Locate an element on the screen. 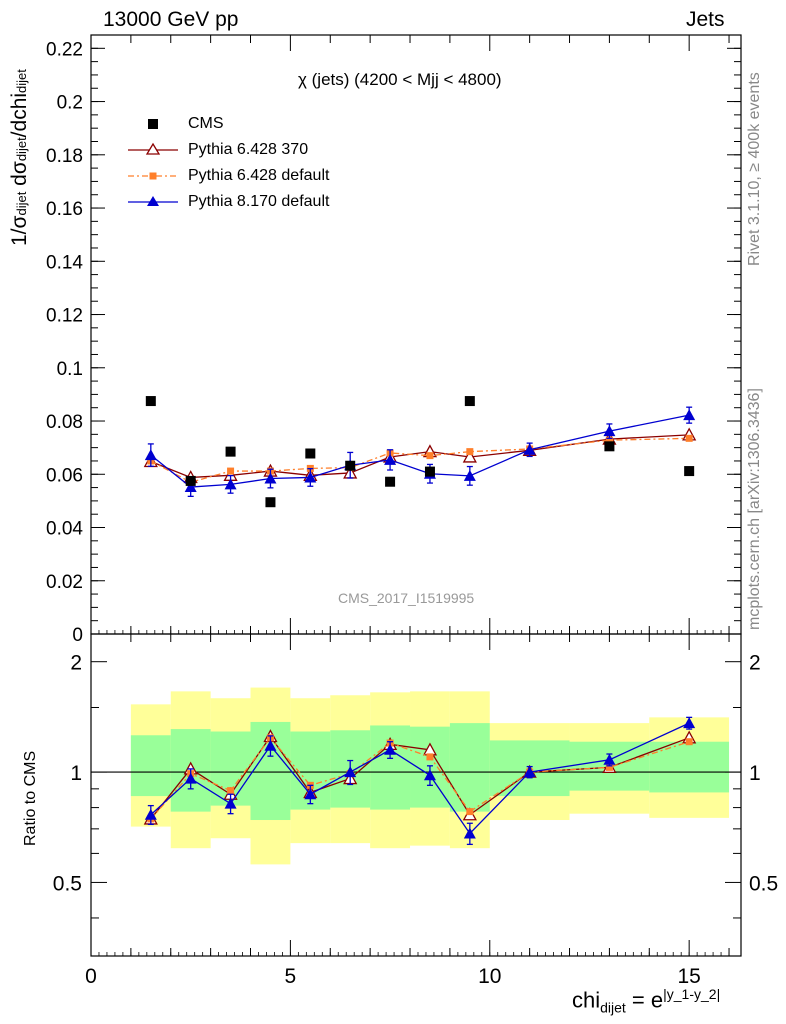 Image resolution: width=786 pixels, height=1024 pixels. legend-markers is located at coordinates (153, 162).